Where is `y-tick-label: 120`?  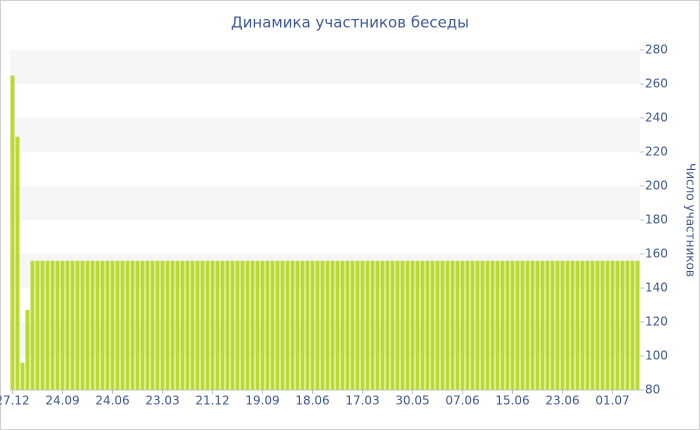
y-tick-label: 120 is located at coordinates (656, 322).